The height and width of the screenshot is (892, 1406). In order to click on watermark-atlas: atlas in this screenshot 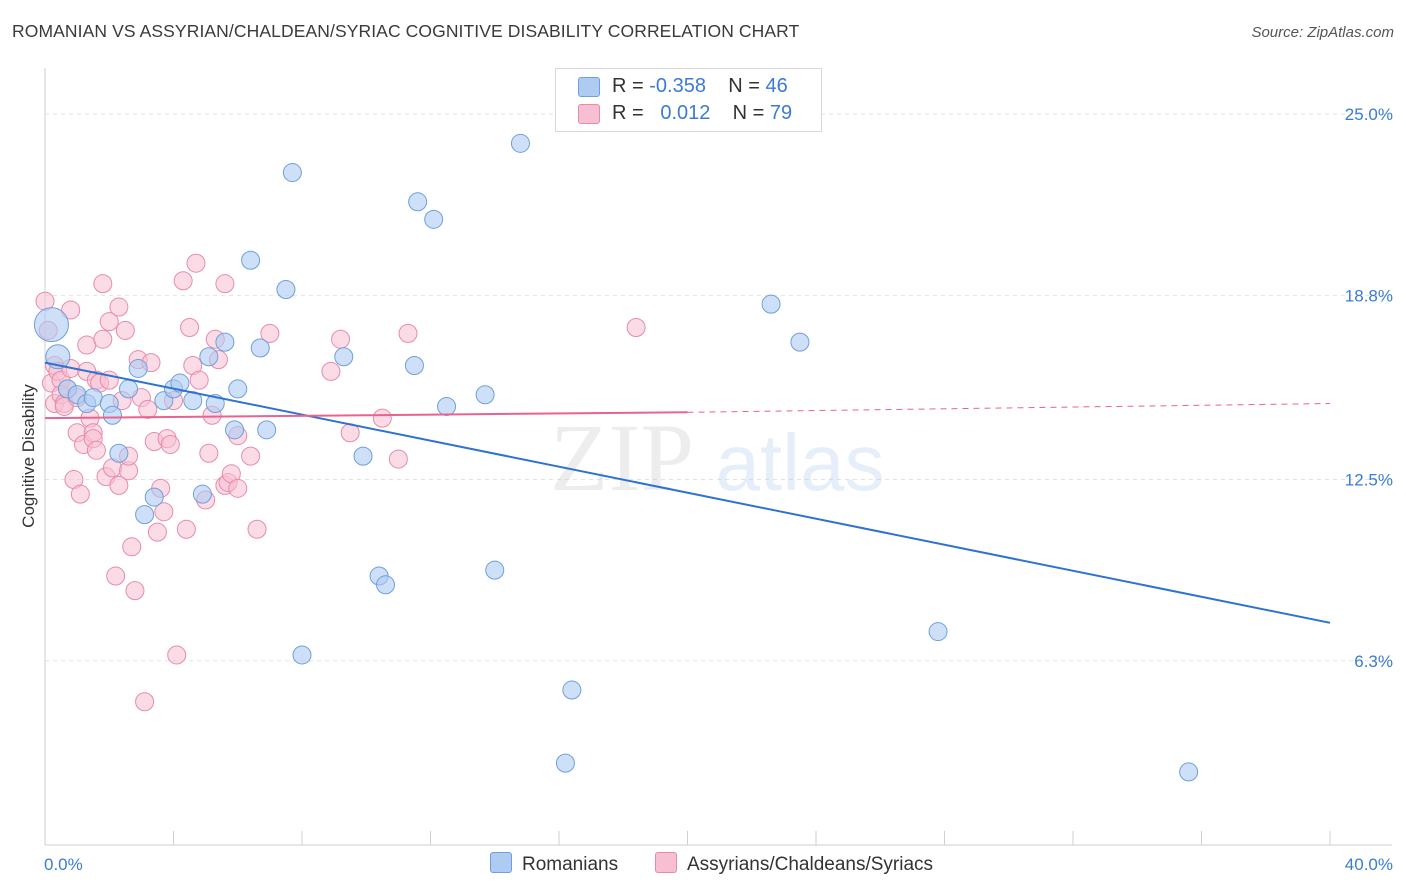, I will do `click(800, 462)`.